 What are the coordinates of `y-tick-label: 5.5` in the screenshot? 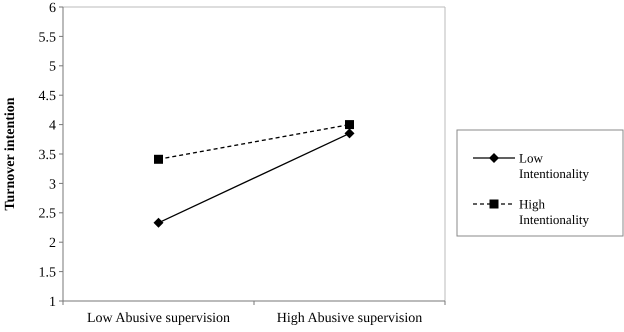 It's located at (47, 38).